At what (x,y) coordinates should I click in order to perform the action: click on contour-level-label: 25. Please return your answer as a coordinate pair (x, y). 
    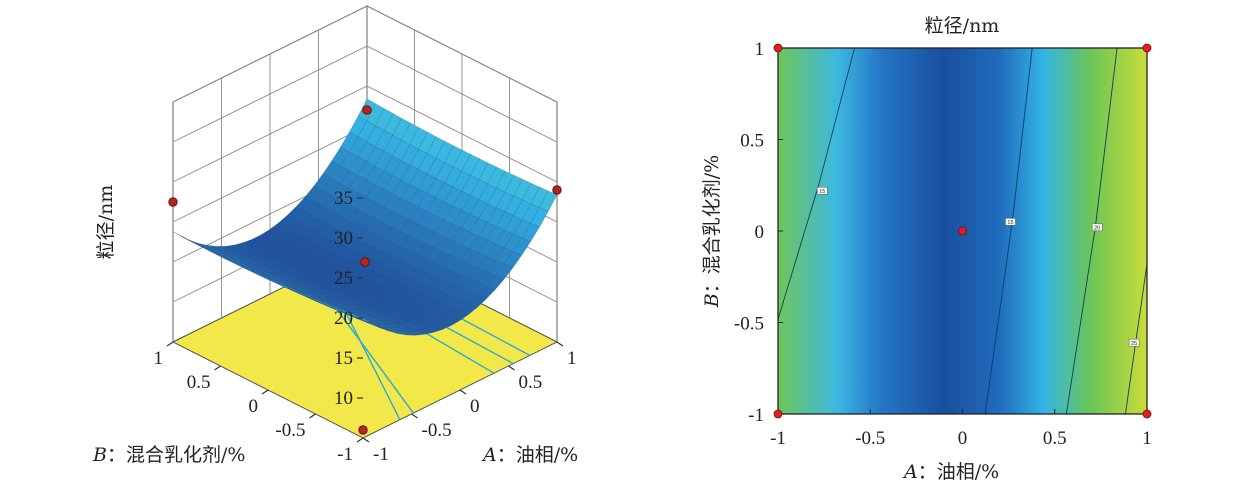
    Looking at the image, I should click on (1134, 344).